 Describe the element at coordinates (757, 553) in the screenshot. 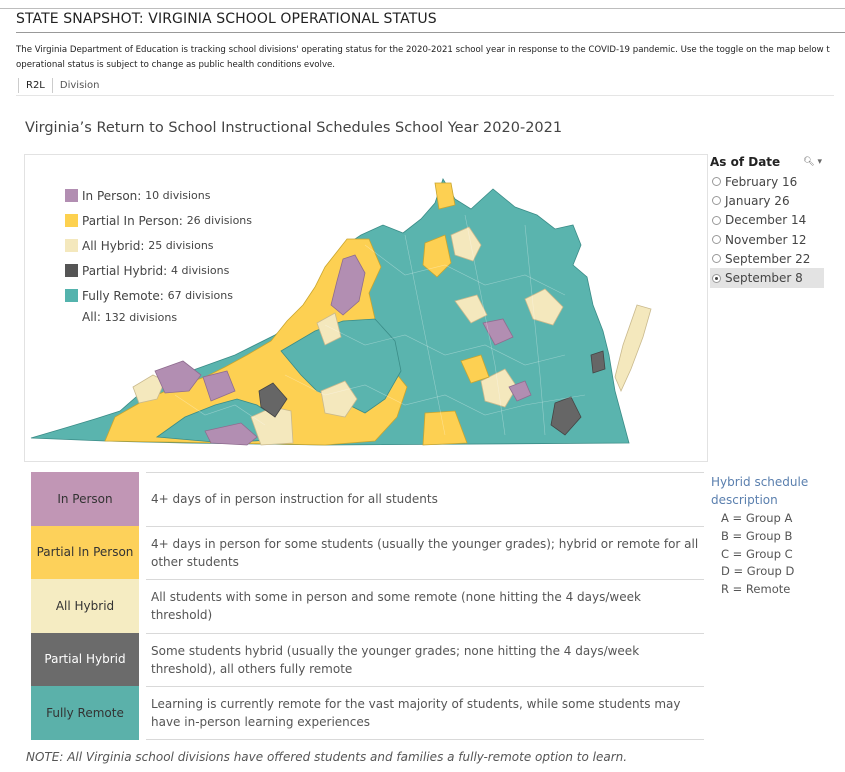

I see `hybrid-item-c: C = Group C` at that location.